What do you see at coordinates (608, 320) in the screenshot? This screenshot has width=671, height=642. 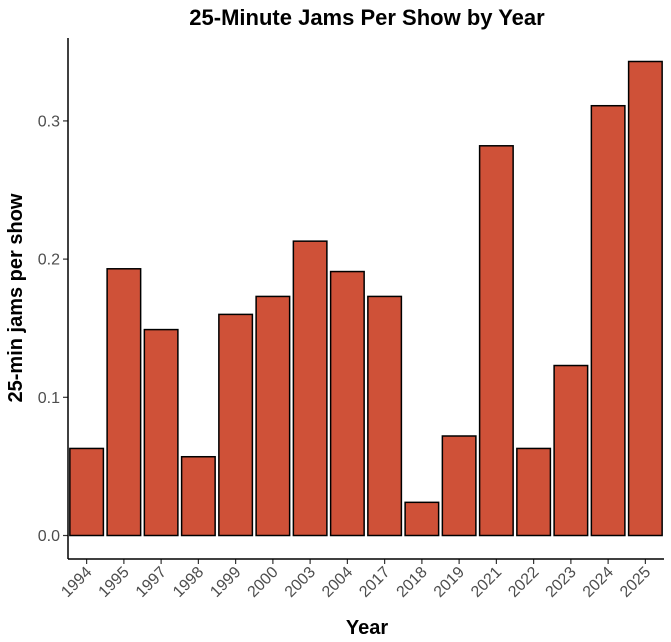 I see `bar-2024` at bounding box center [608, 320].